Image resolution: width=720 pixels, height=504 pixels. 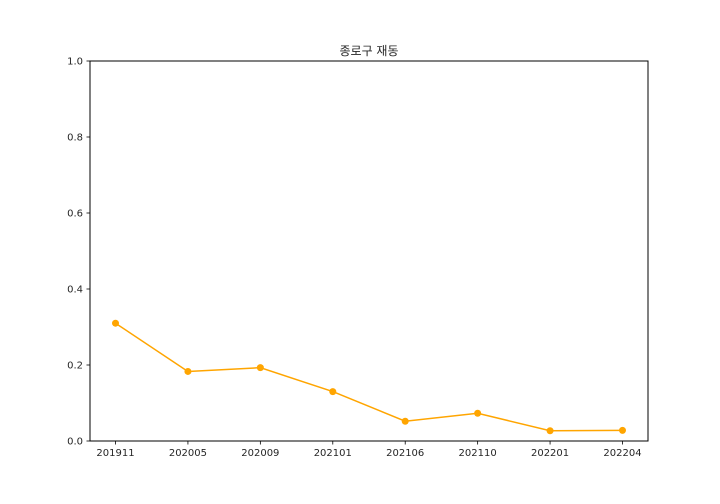 I want to click on y-tick-label: 1.0, so click(x=75, y=62).